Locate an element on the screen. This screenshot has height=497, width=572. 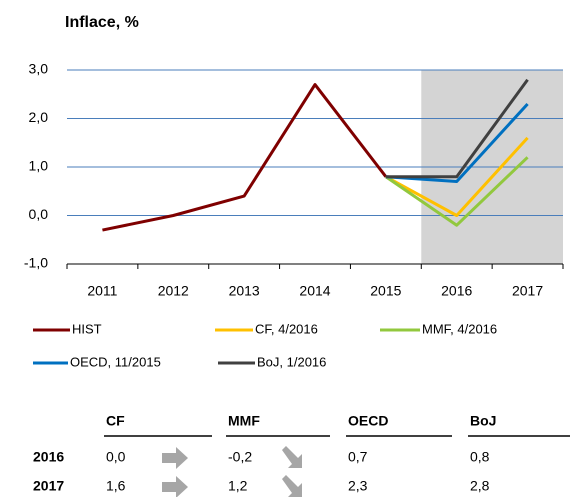
x-tick-label: 2013 is located at coordinates (244, 291).